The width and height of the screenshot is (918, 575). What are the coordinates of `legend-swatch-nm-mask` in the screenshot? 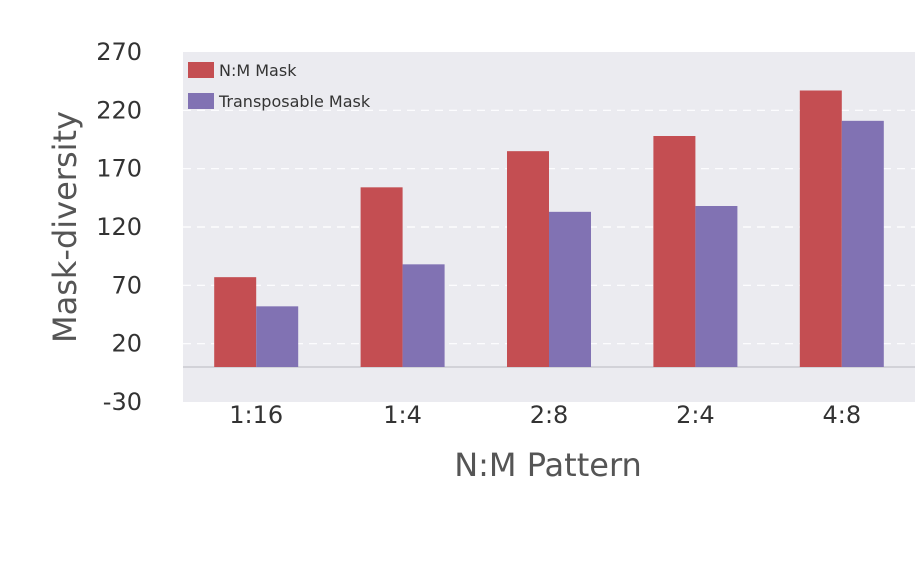 It's located at (201, 70).